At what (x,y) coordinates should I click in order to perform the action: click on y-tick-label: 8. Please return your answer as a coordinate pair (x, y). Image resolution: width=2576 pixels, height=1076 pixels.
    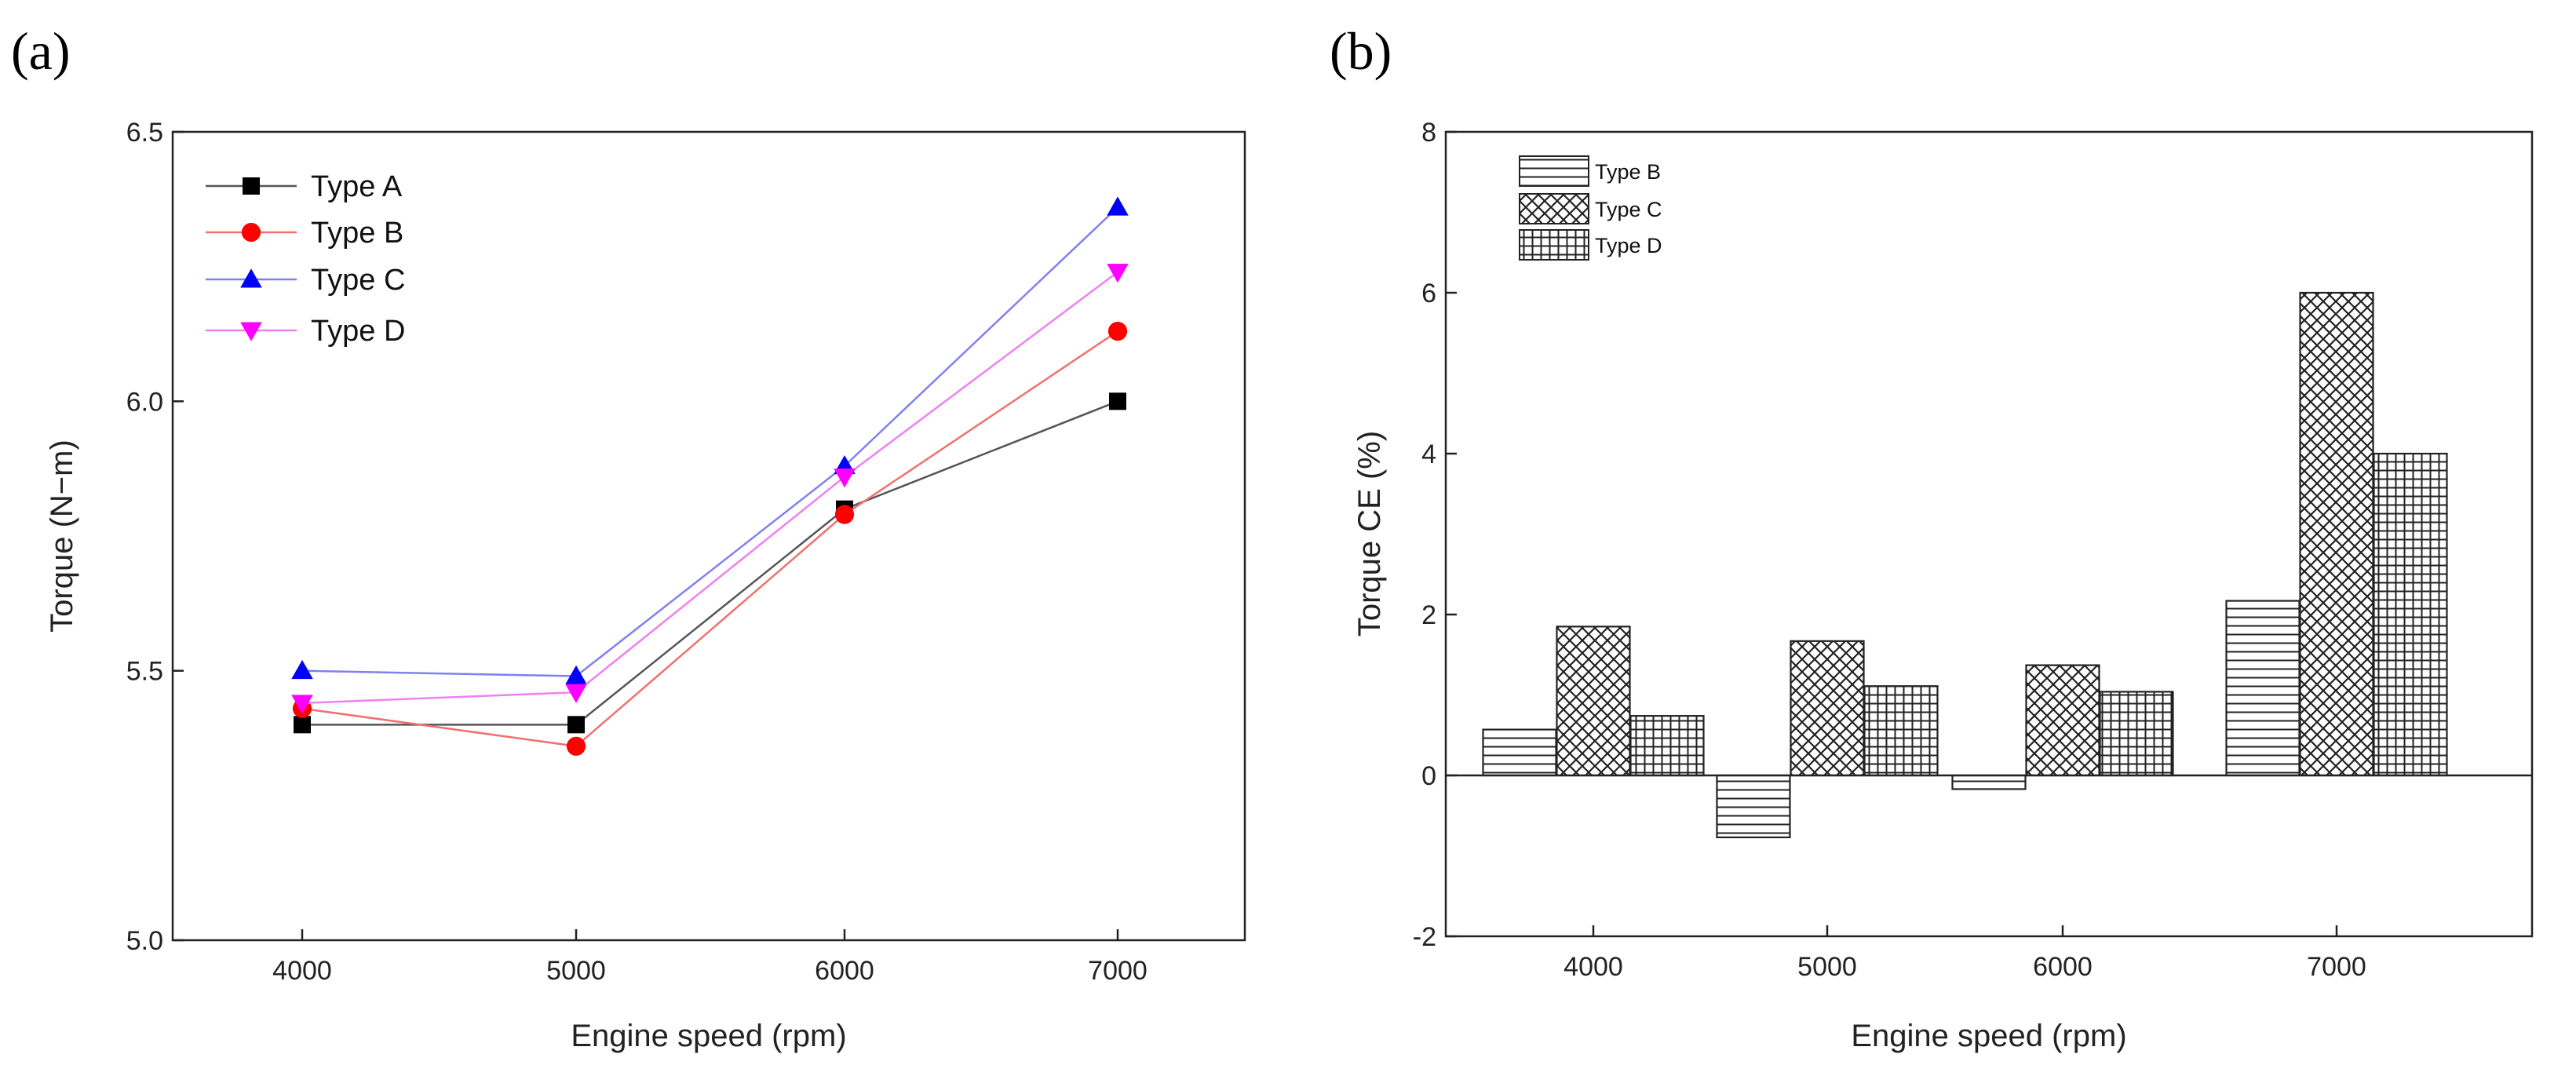
    Looking at the image, I should click on (1428, 133).